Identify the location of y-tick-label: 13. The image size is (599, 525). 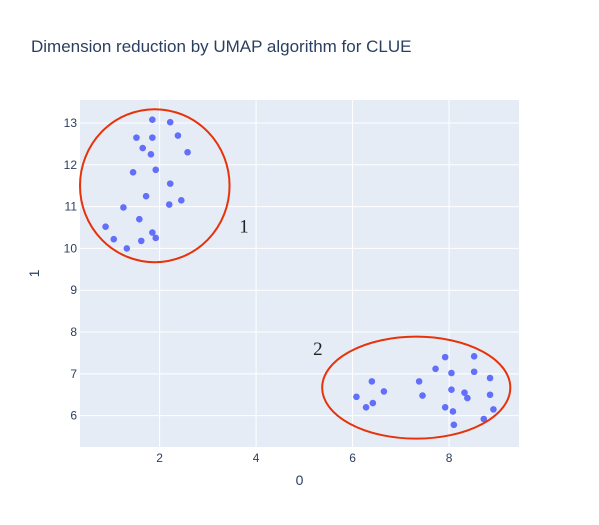
(71, 123).